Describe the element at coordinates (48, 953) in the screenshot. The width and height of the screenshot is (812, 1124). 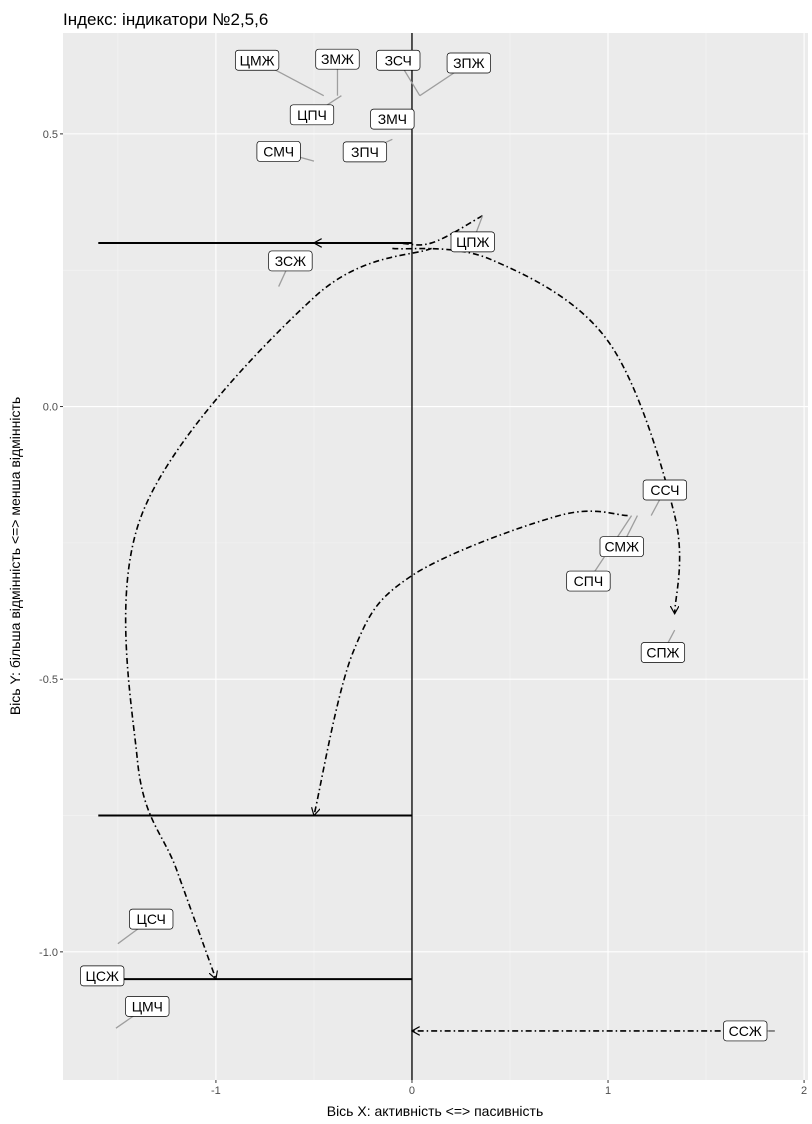
I see `y-tick-label: -1.0` at that location.